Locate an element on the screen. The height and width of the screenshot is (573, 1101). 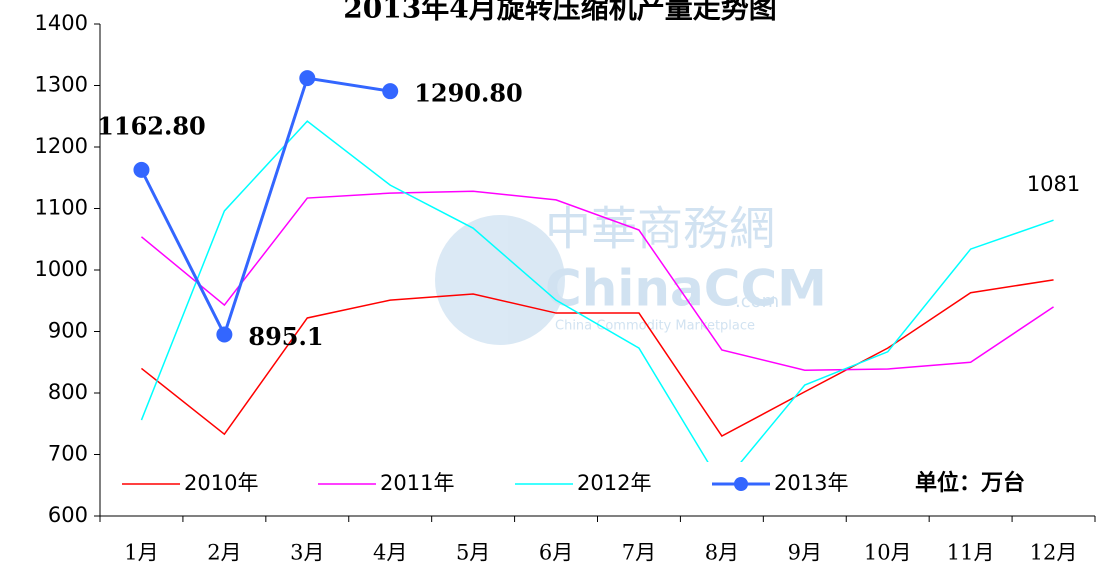
x-tick-label: 7月 is located at coordinates (639, 553).